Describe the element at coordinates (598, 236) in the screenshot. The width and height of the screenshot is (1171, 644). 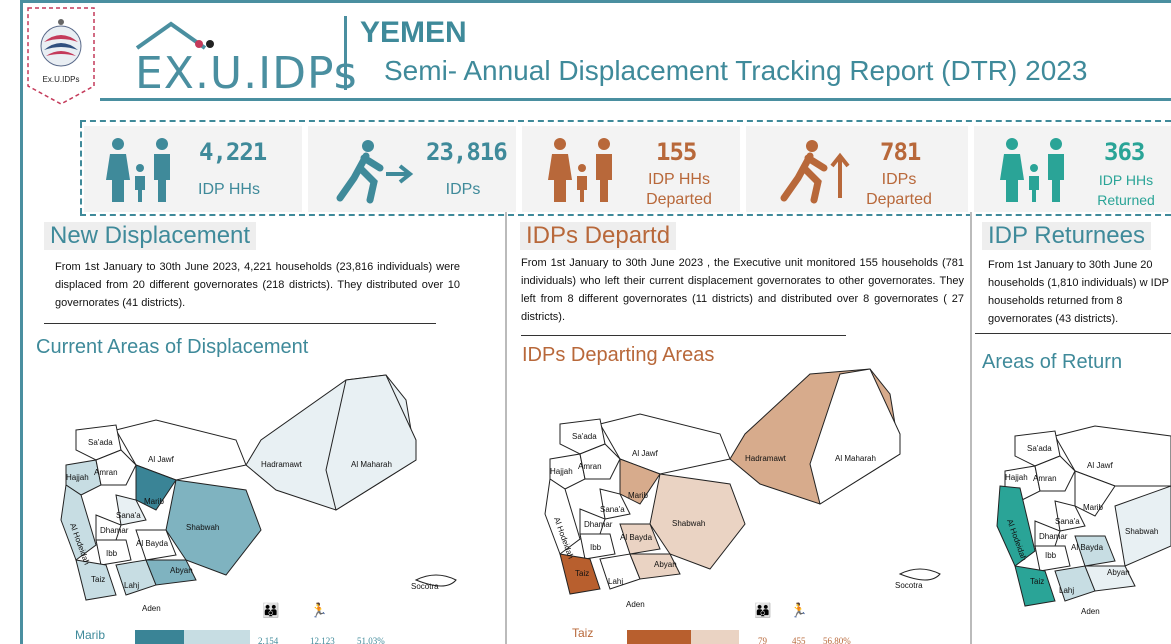
I see `section-title-idps-departed: IDPs Departd` at that location.